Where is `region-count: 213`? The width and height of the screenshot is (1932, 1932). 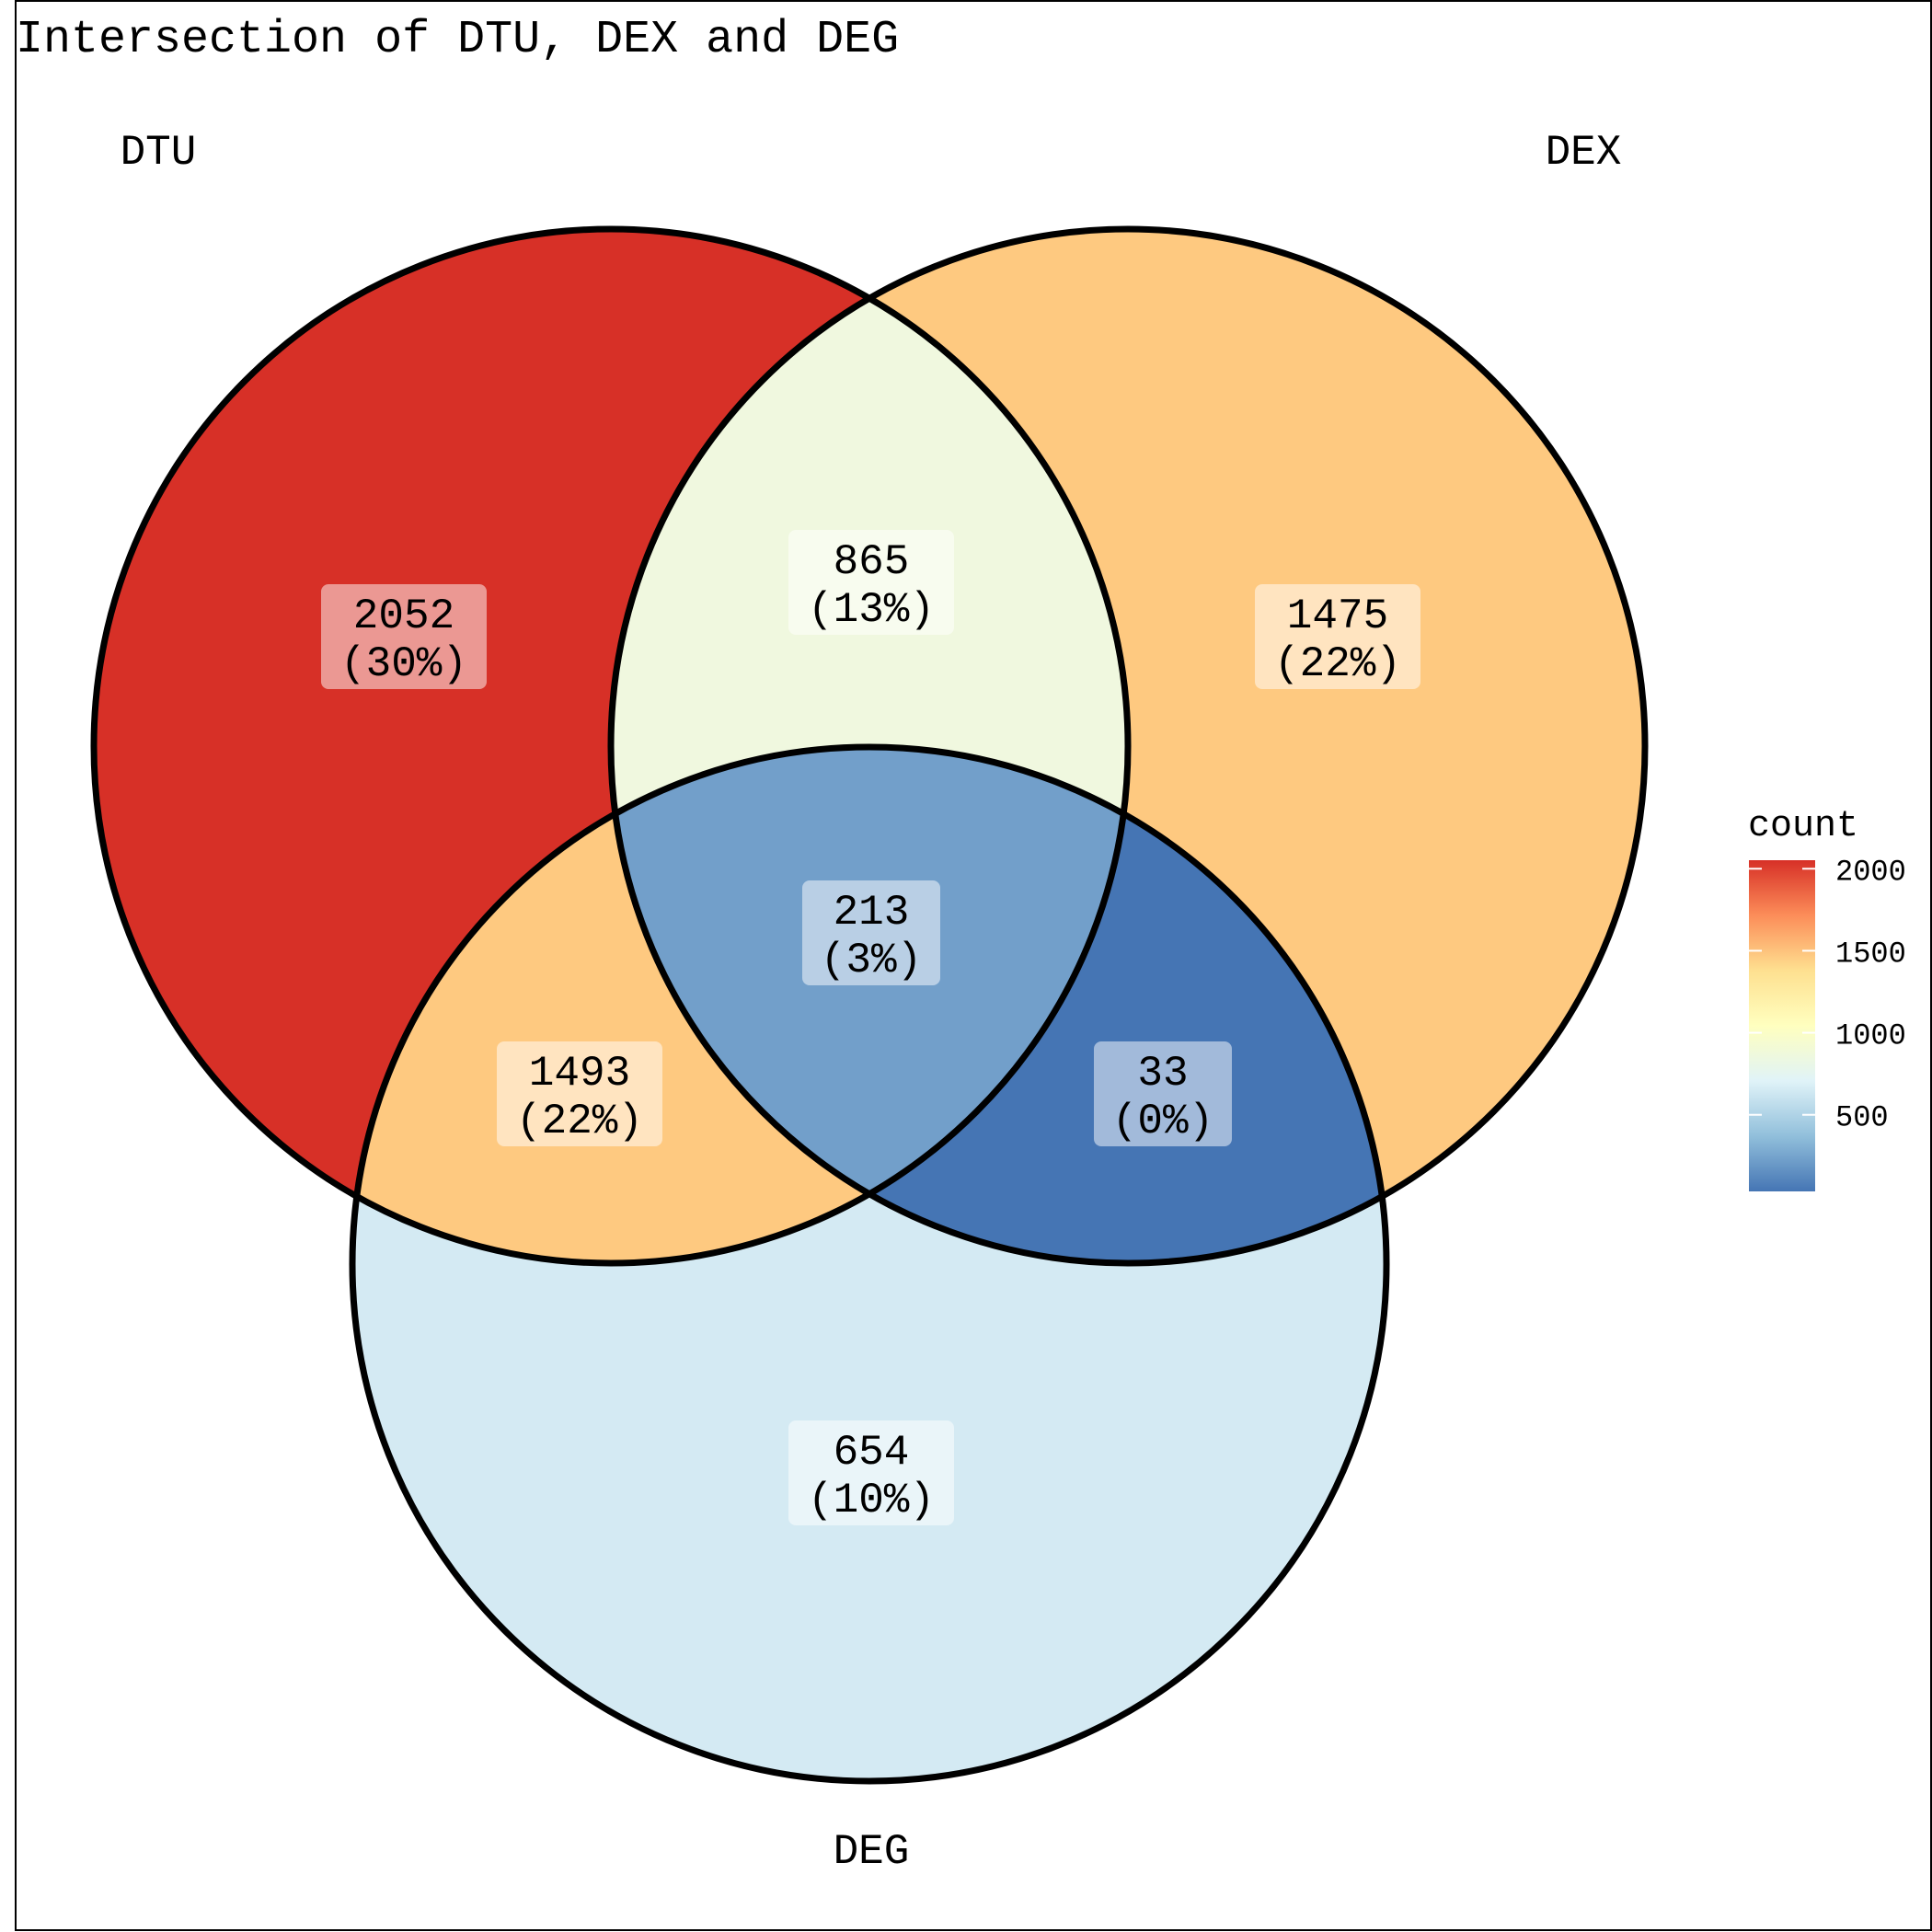 region-count: 213 is located at coordinates (872, 913).